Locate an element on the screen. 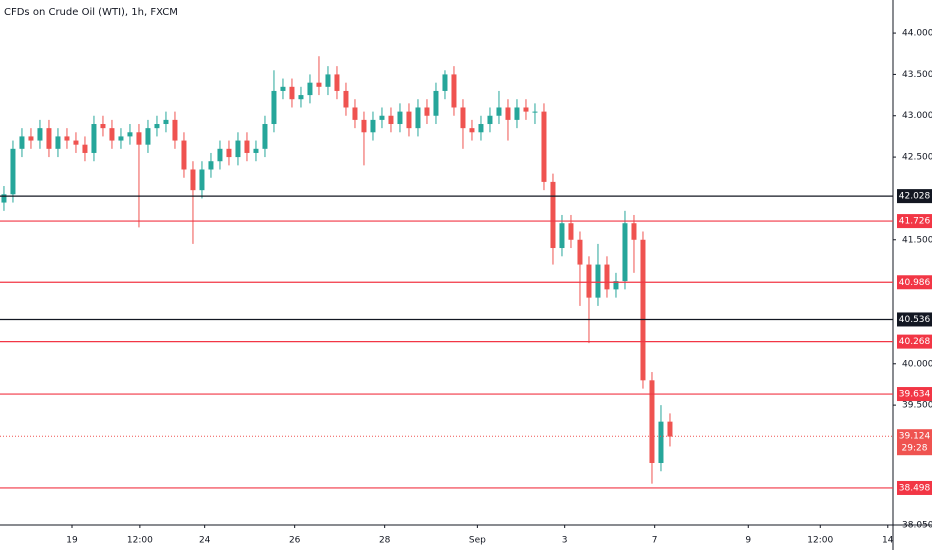  level-label: 40.986 is located at coordinates (915, 283).